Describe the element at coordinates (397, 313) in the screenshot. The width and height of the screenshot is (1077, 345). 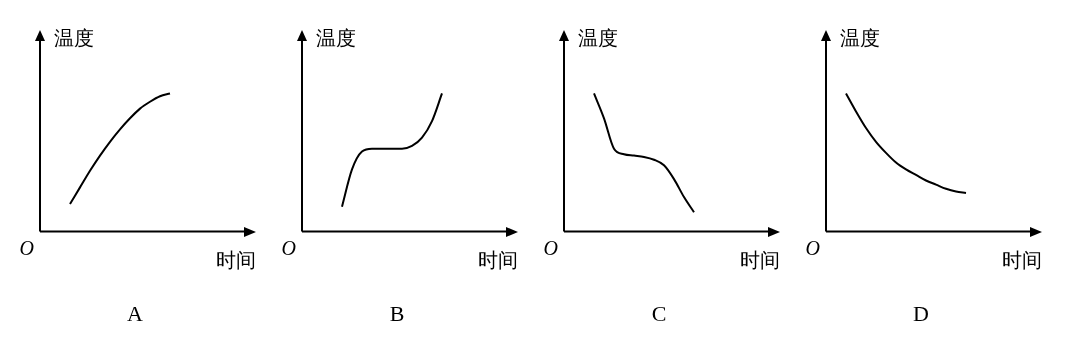
I see `text: B` at that location.